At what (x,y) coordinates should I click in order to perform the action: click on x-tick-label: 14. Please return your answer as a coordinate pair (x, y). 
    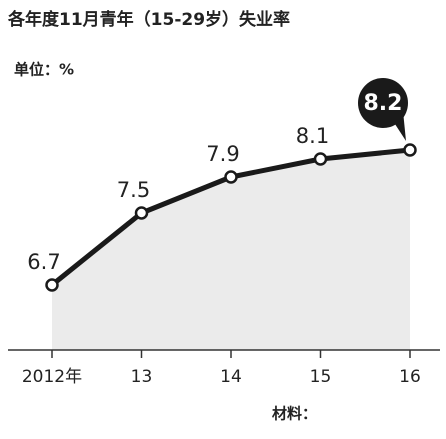
    Looking at the image, I should click on (231, 377).